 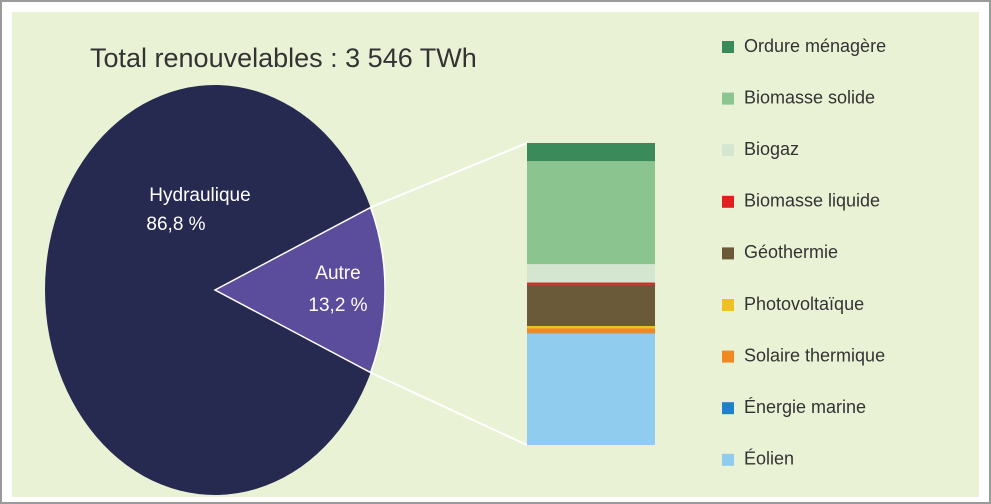 What do you see at coordinates (791, 252) in the screenshot?
I see `legend-label: Géothermie` at bounding box center [791, 252].